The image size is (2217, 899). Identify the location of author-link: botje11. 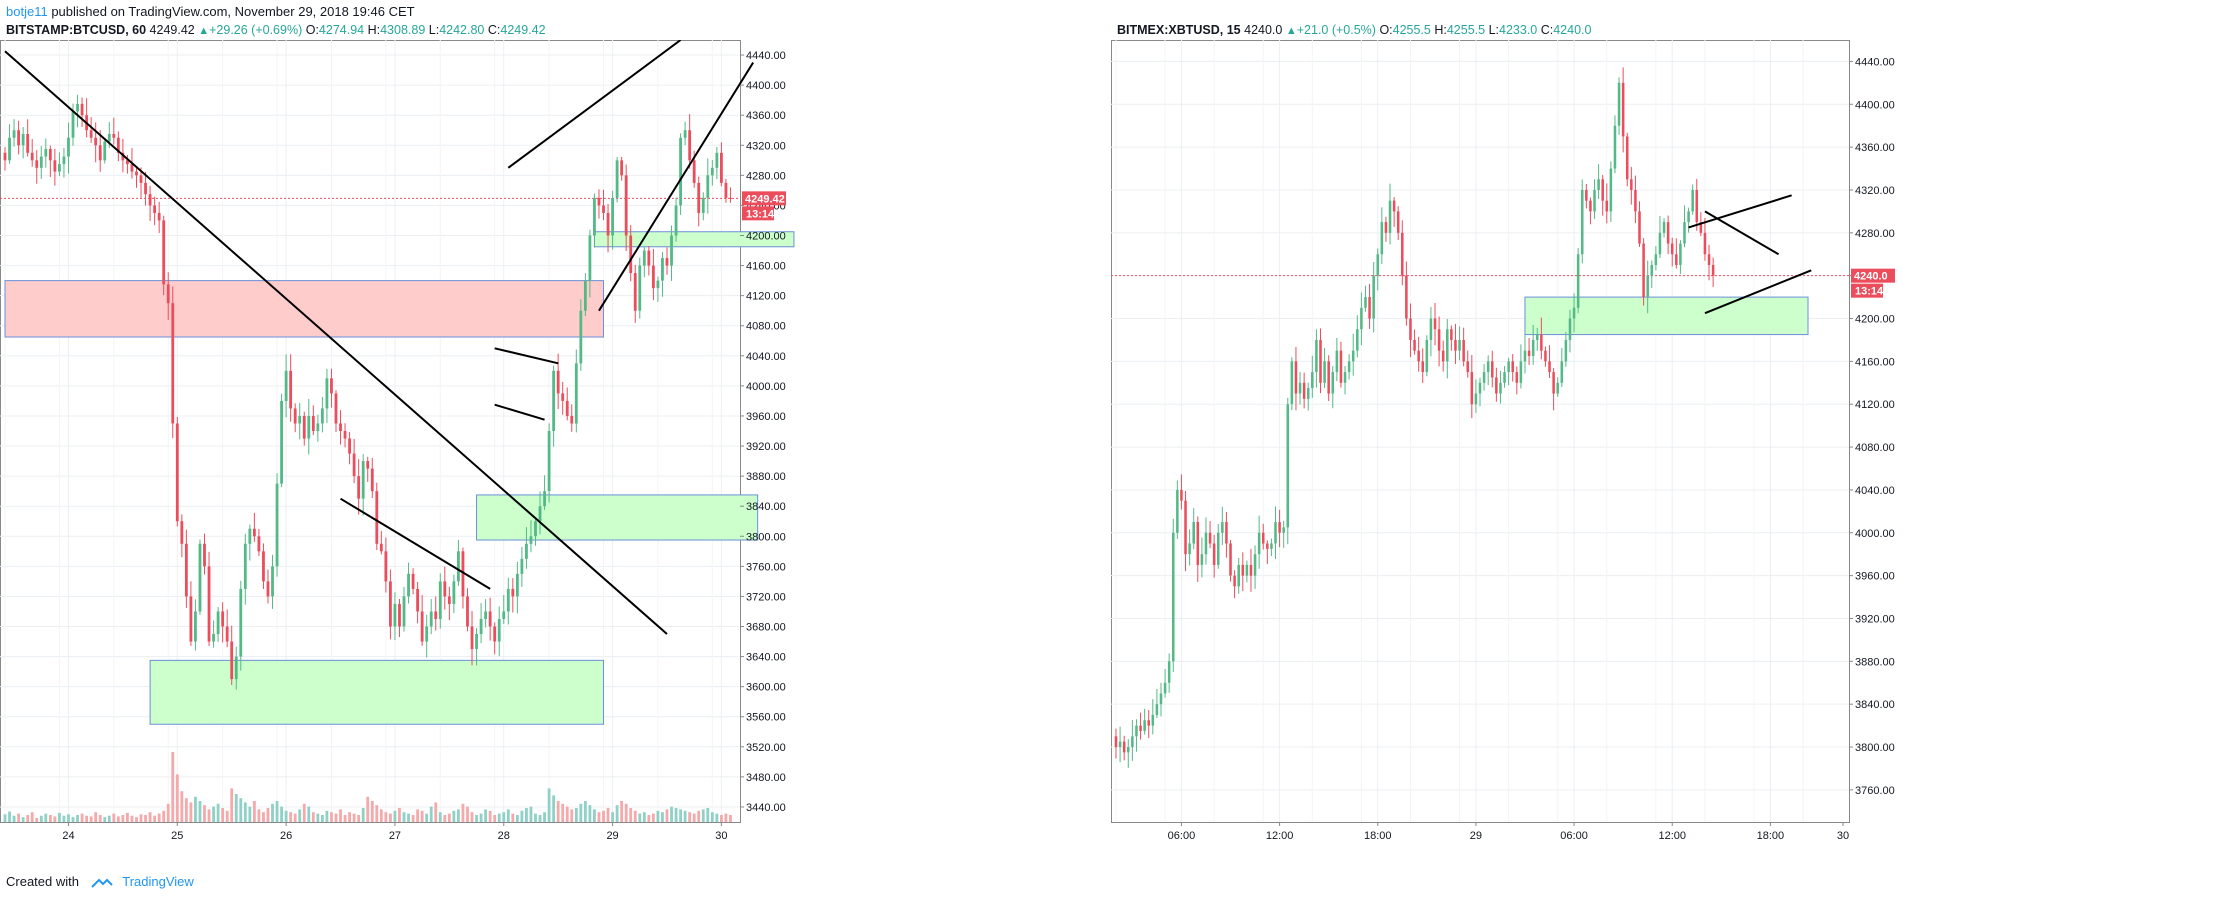
(27, 11).